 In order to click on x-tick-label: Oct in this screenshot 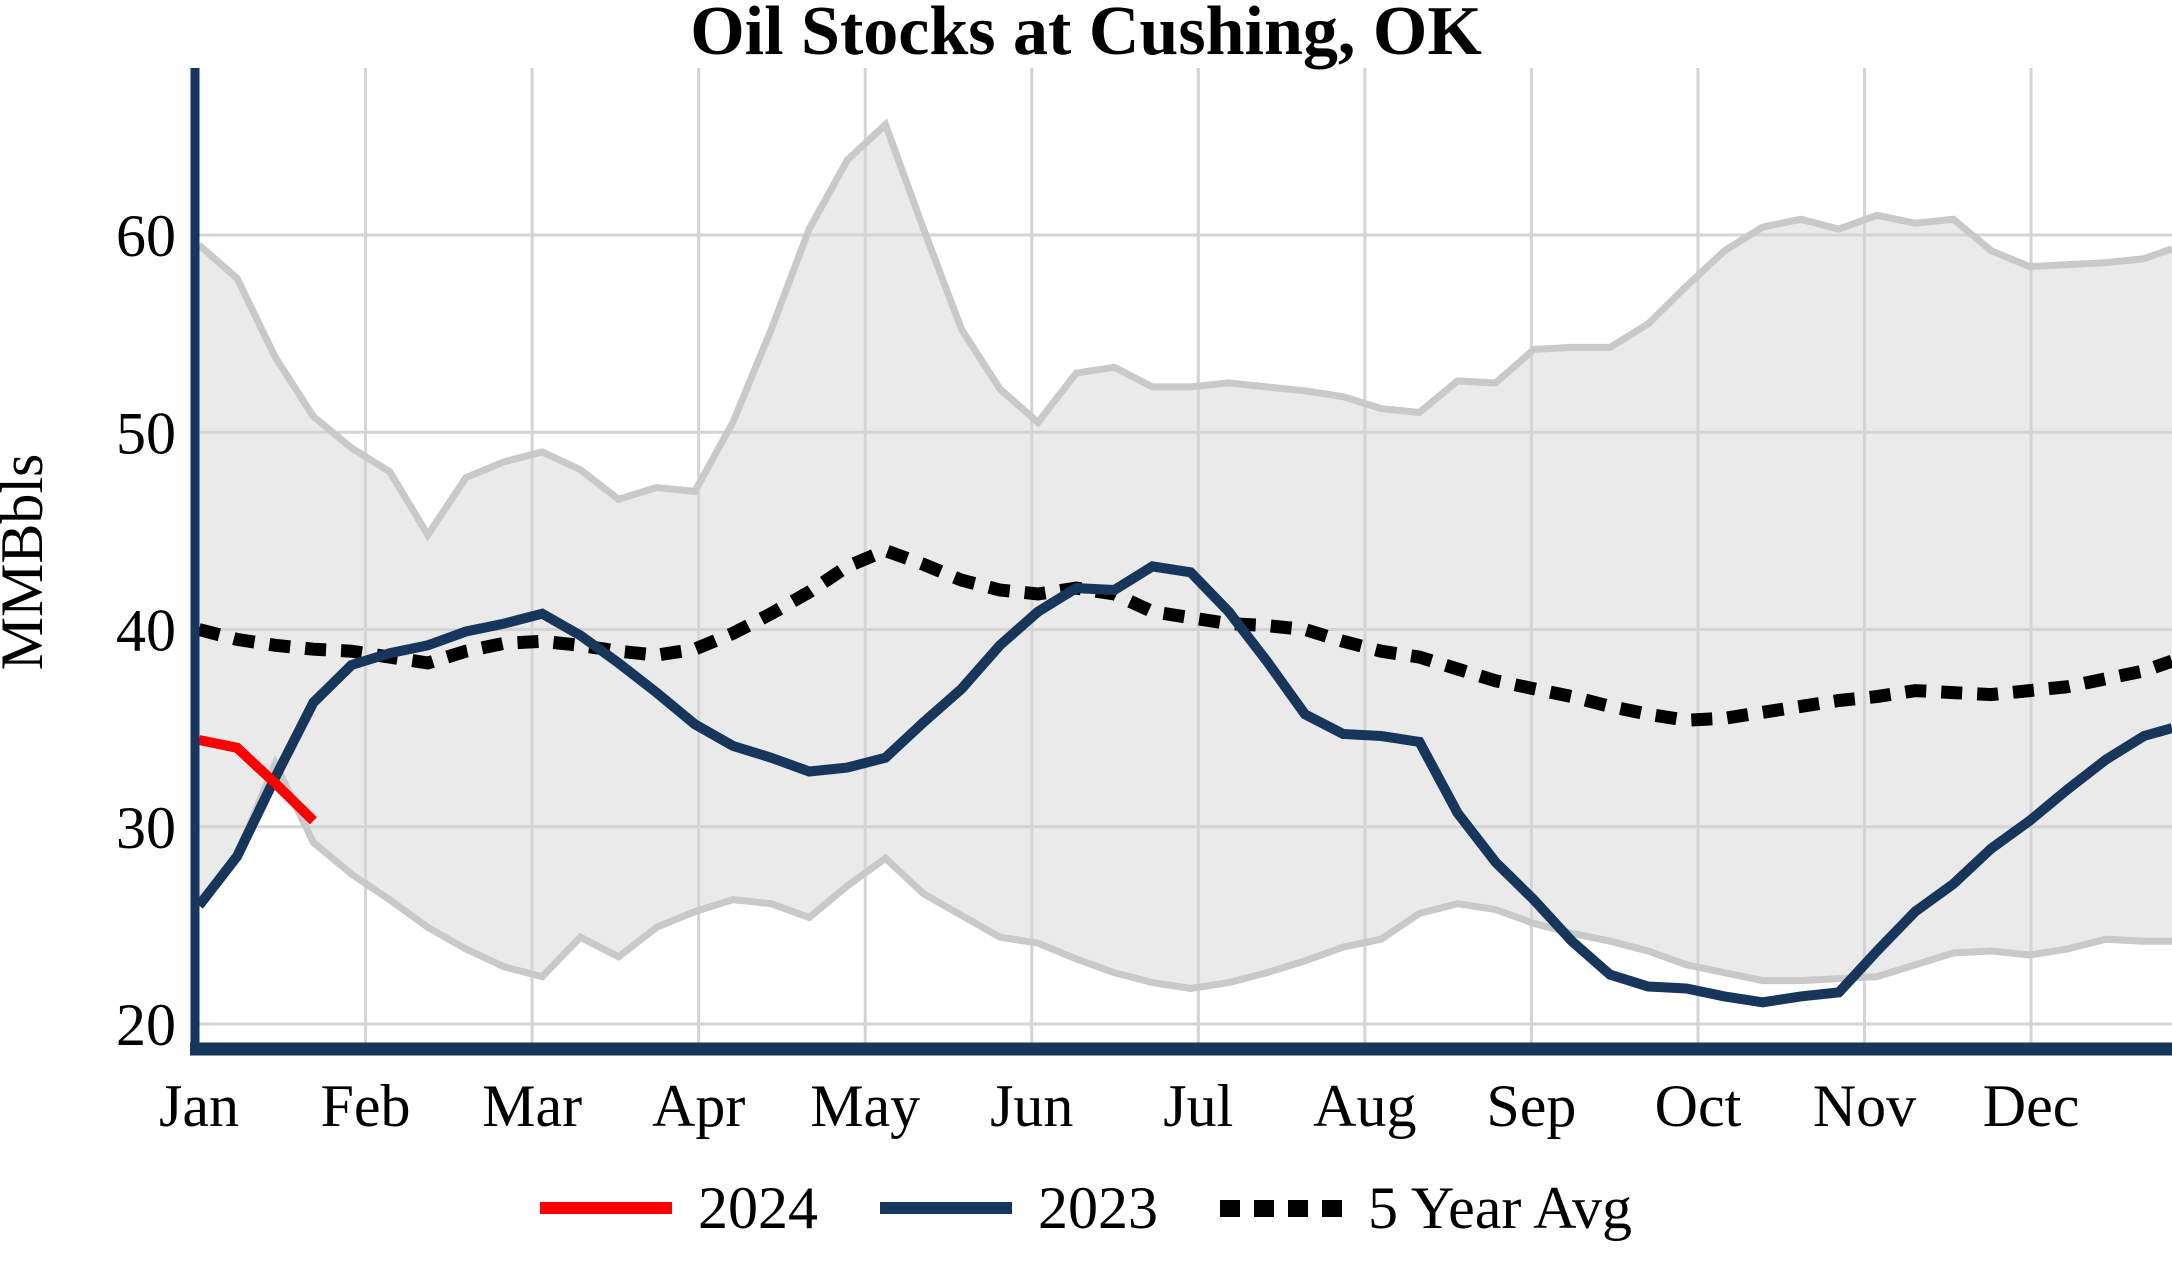, I will do `click(1698, 1106)`.